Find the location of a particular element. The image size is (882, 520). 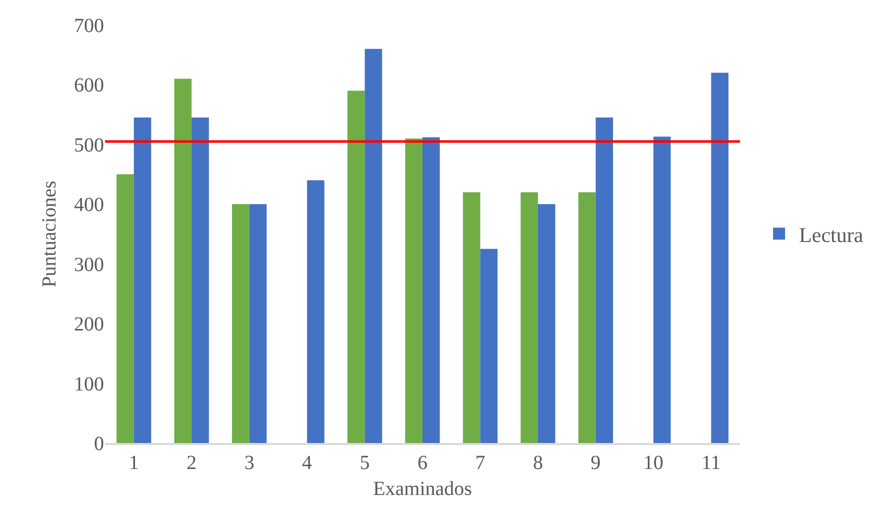

y-axis-title: Puntuaciones is located at coordinates (49, 234).